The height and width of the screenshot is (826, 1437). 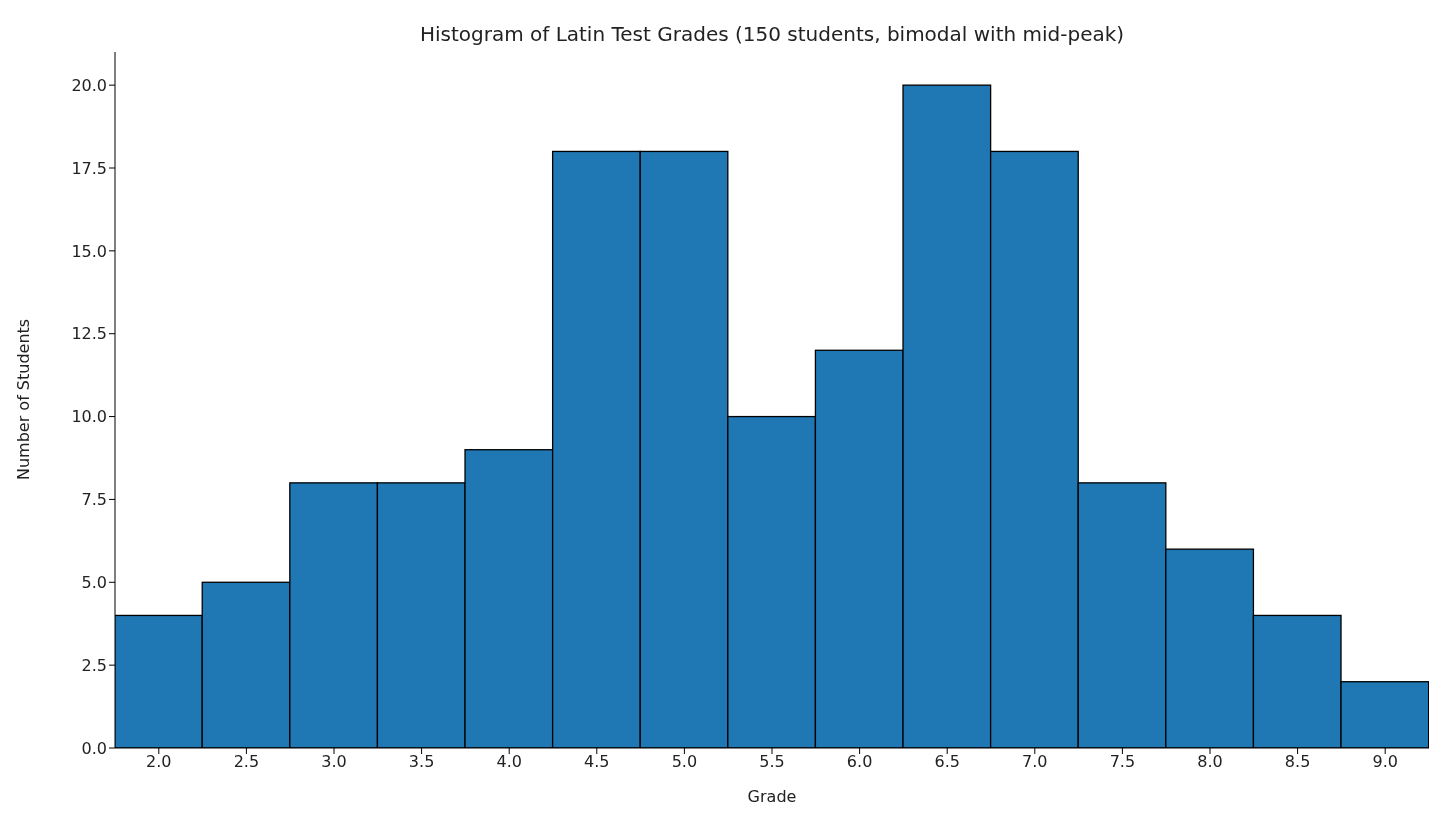 What do you see at coordinates (334, 762) in the screenshot?
I see `x-tick-label: 3.0` at bounding box center [334, 762].